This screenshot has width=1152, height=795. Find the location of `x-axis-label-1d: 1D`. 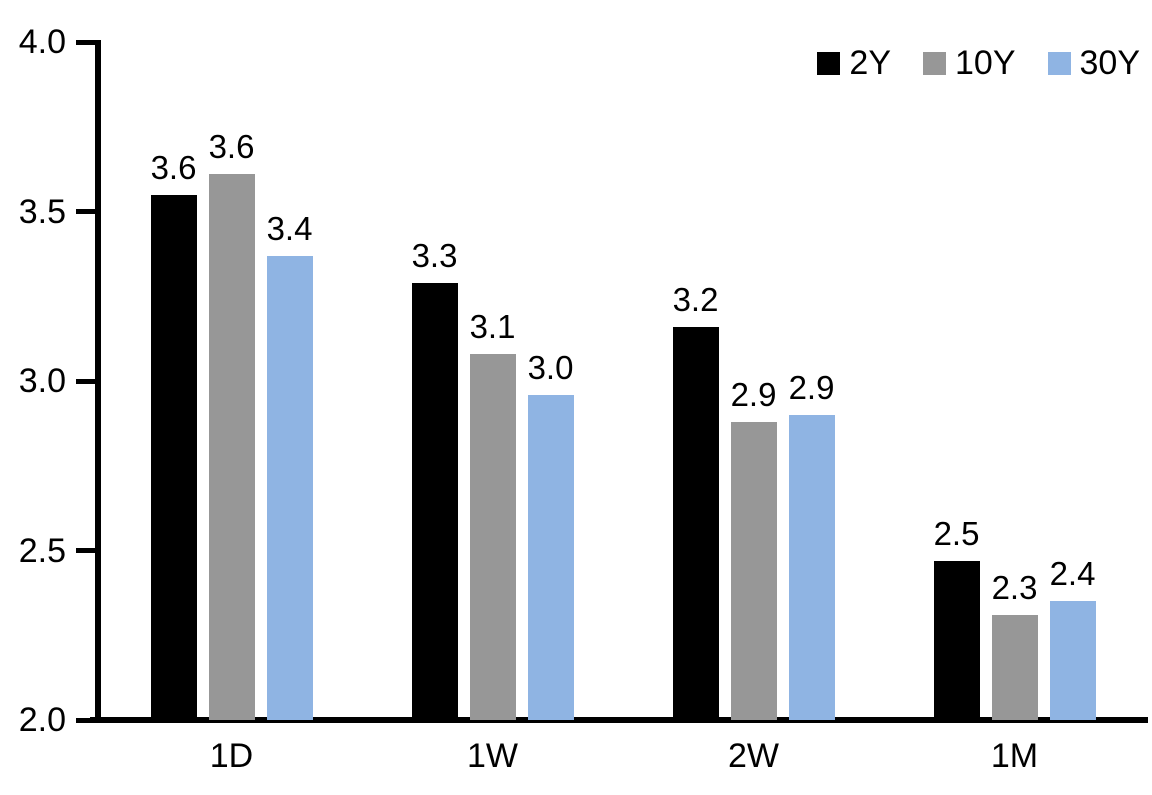

x-axis-label-1d: 1D is located at coordinates (231, 756).